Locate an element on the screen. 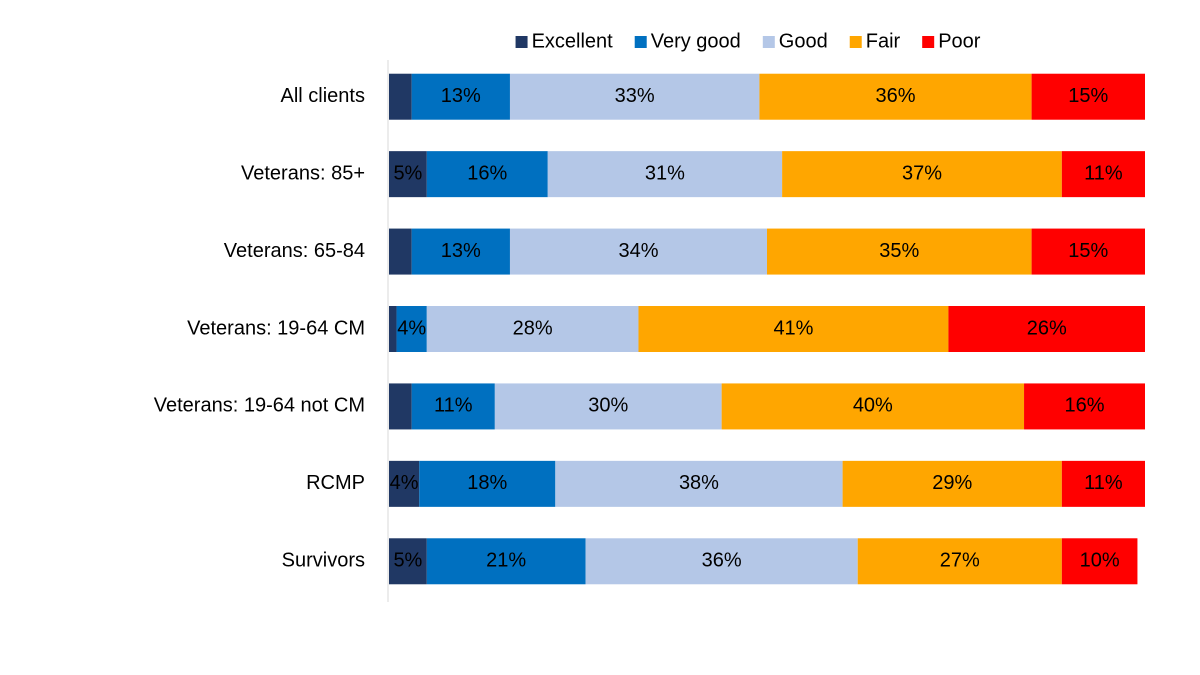 This screenshot has height=675, width=1200. value-label: 21% is located at coordinates (506, 561).